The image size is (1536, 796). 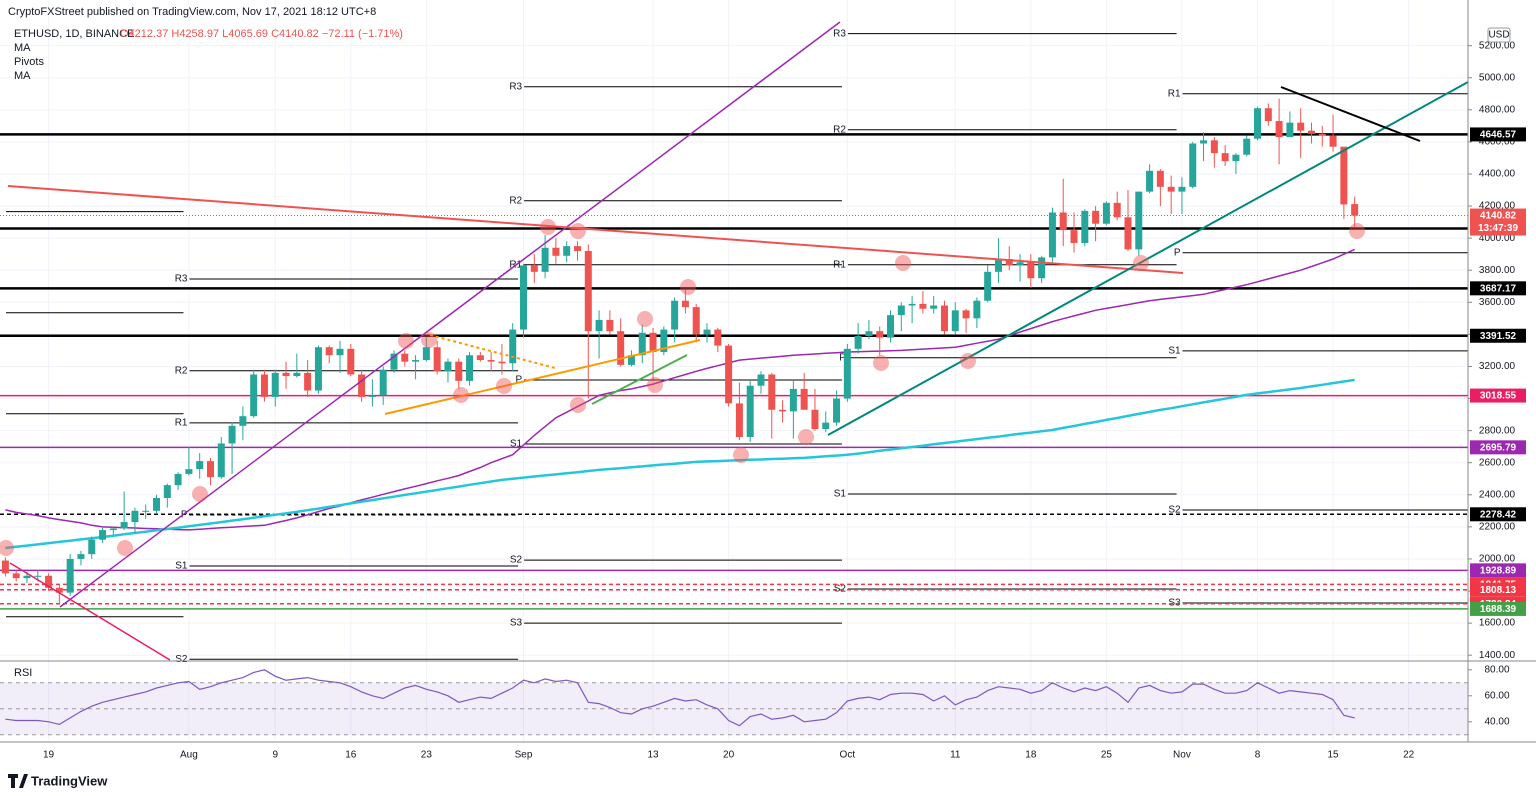 What do you see at coordinates (1497, 238) in the screenshot?
I see `y-tick-label: 4000.00` at bounding box center [1497, 238].